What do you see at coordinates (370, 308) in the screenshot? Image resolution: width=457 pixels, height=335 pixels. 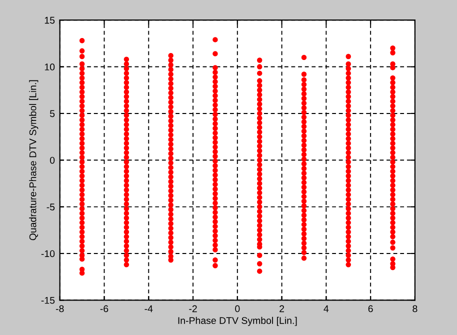 I see `x-tick-label: 6` at bounding box center [370, 308].